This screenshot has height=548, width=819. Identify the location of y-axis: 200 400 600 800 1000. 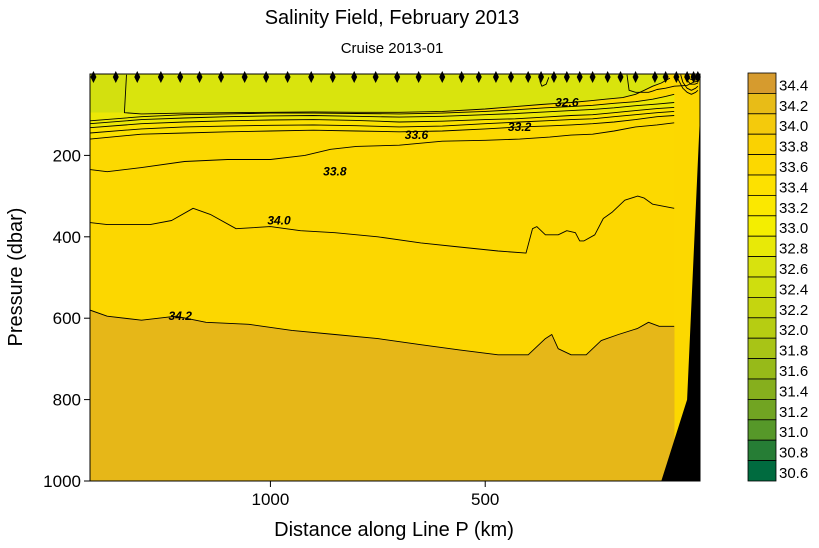
(66, 318).